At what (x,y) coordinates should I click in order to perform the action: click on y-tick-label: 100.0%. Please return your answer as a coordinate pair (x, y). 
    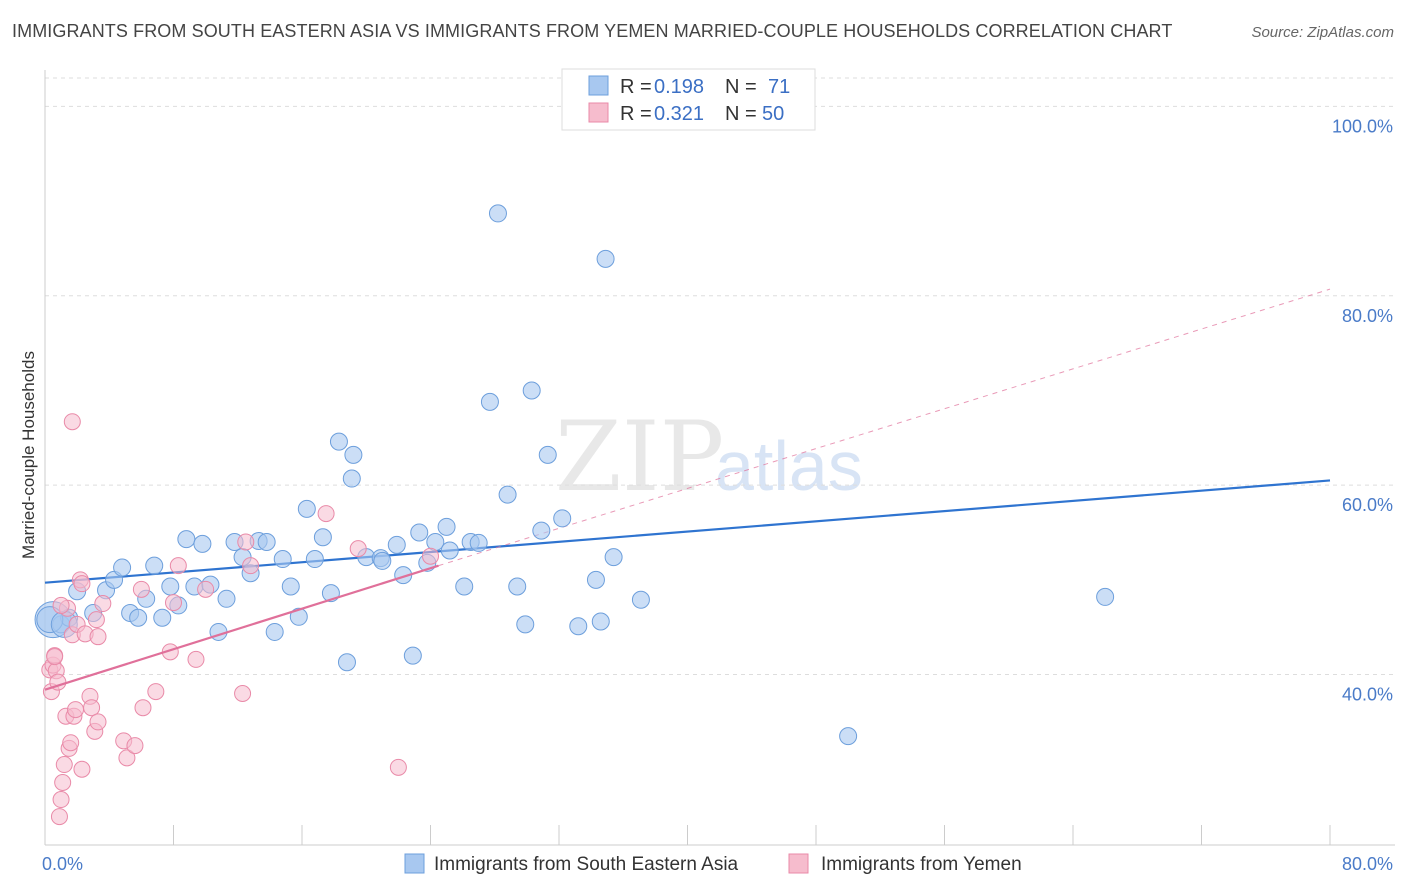
    Looking at the image, I should click on (1362, 126).